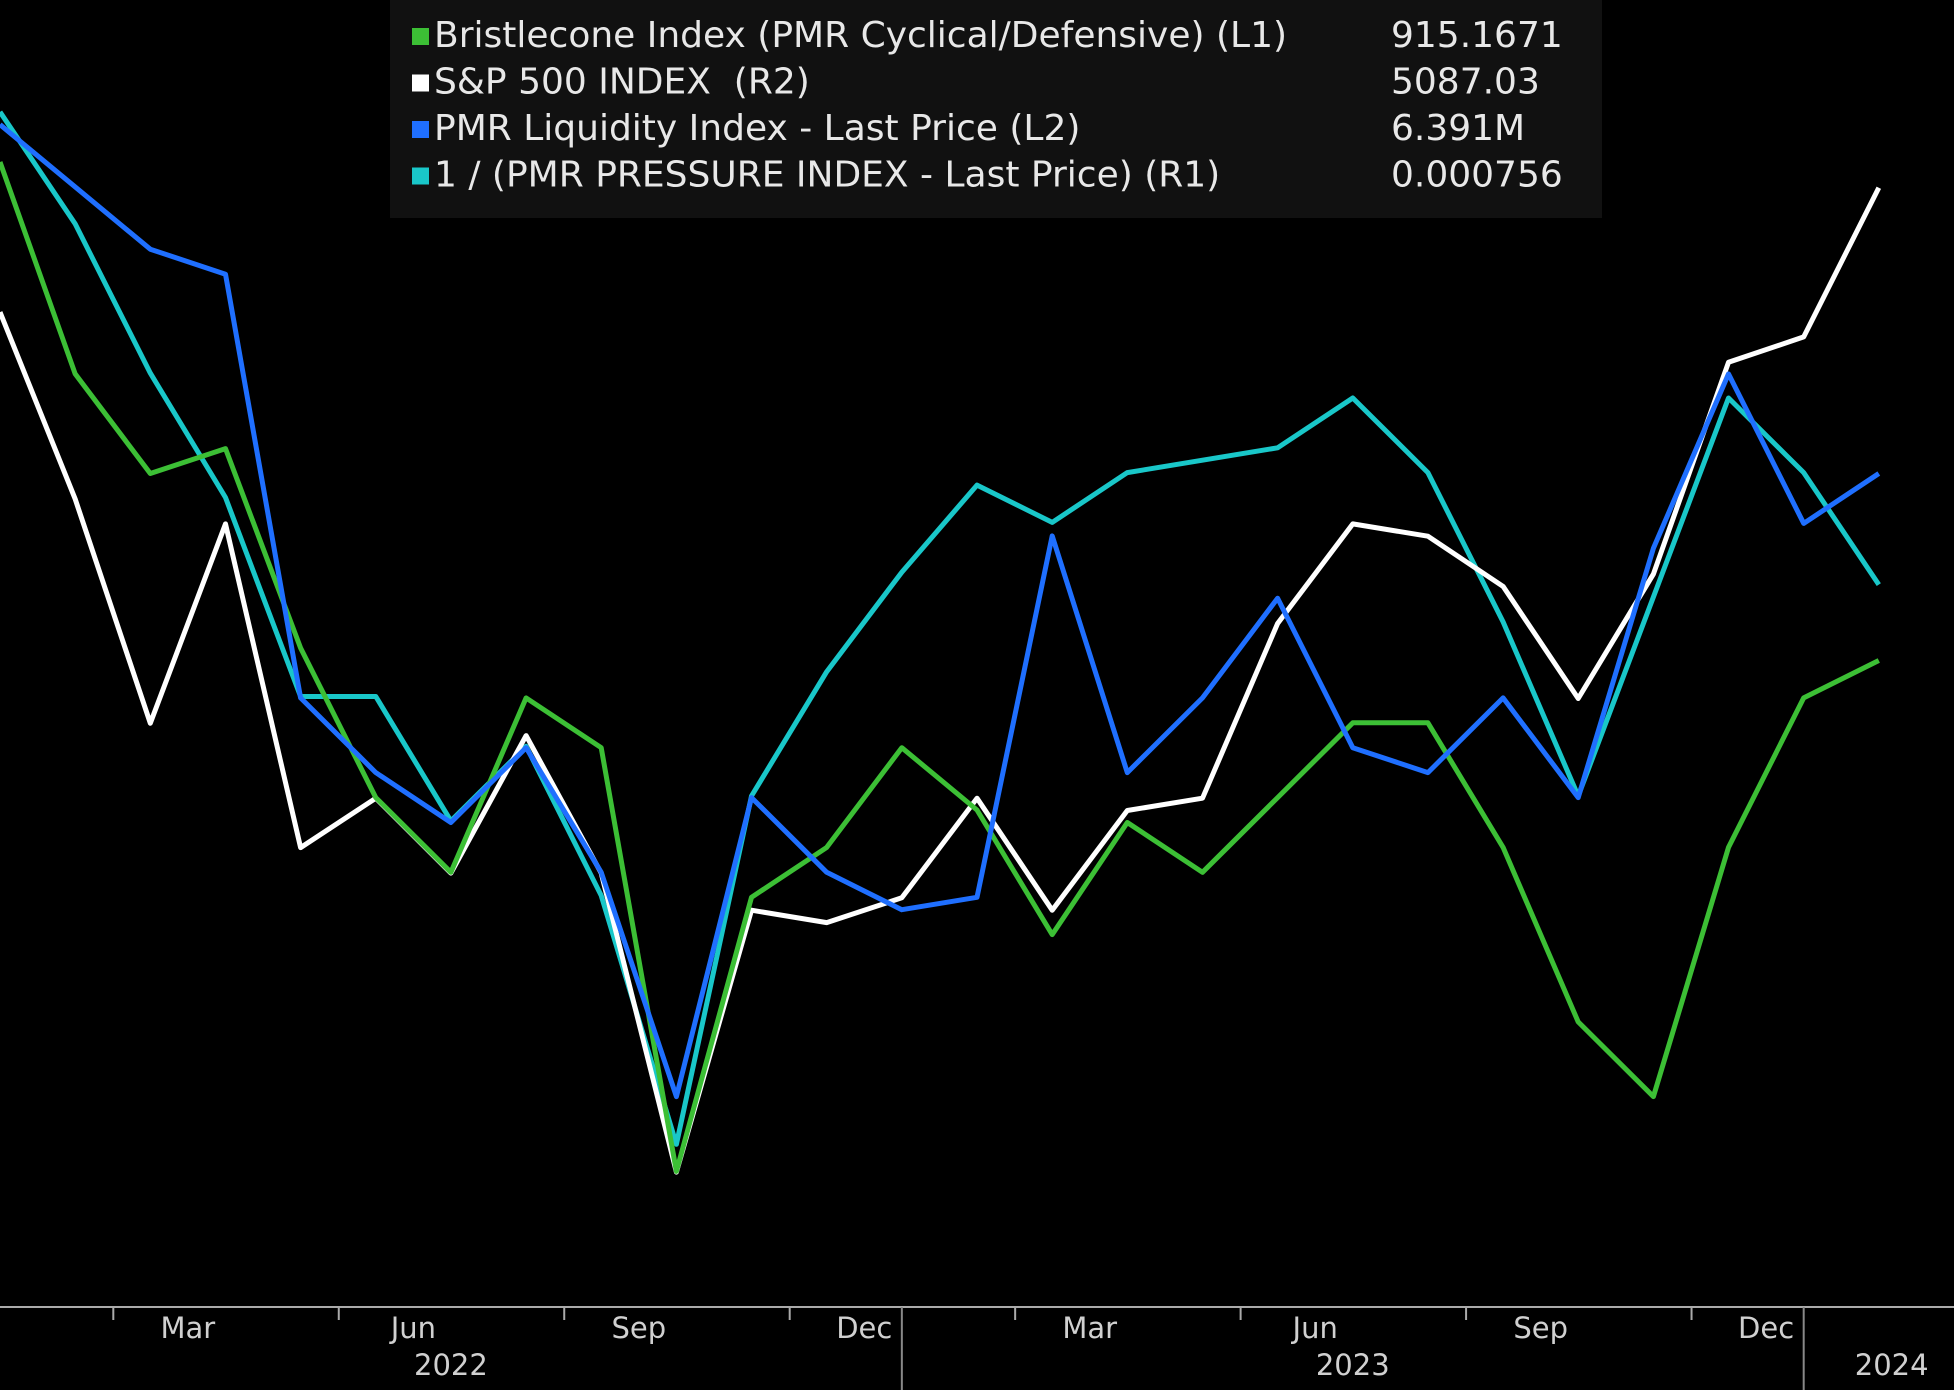 Image resolution: width=1954 pixels, height=1390 pixels. What do you see at coordinates (1477, 175) in the screenshot?
I see `legend-value: 0.000756` at bounding box center [1477, 175].